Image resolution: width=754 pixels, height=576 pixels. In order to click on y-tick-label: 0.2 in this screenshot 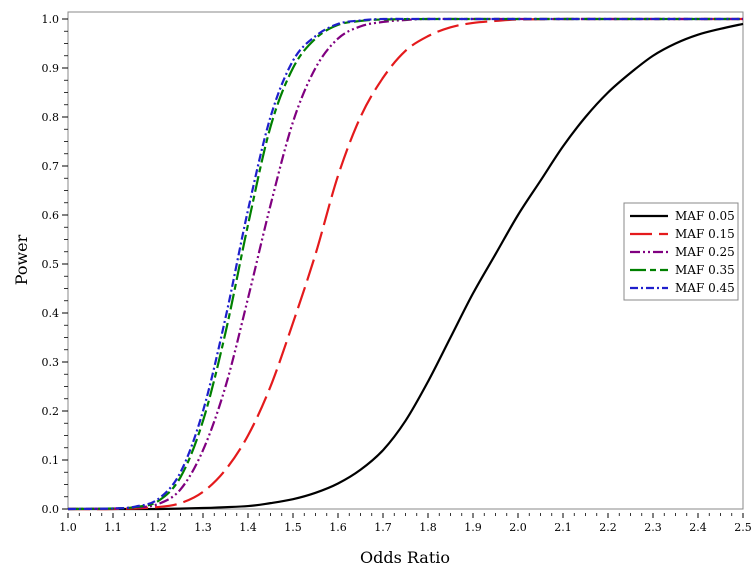, I will do `click(51, 411)`.